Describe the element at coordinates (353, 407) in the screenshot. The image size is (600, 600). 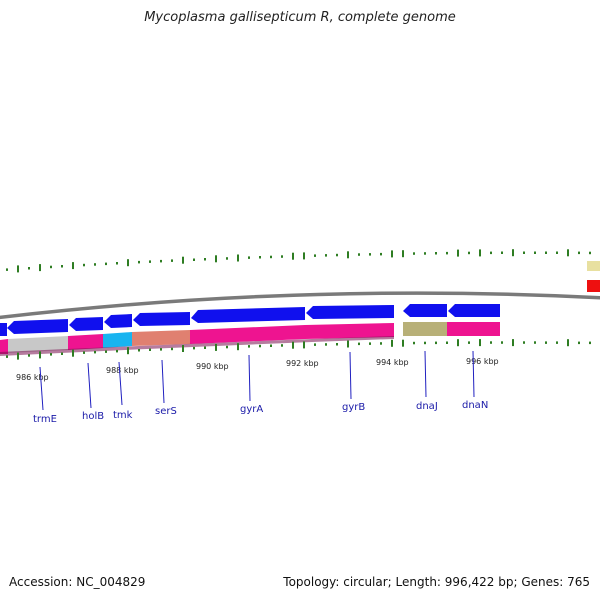
I see `gene-label-gyrB: gyrB` at that location.